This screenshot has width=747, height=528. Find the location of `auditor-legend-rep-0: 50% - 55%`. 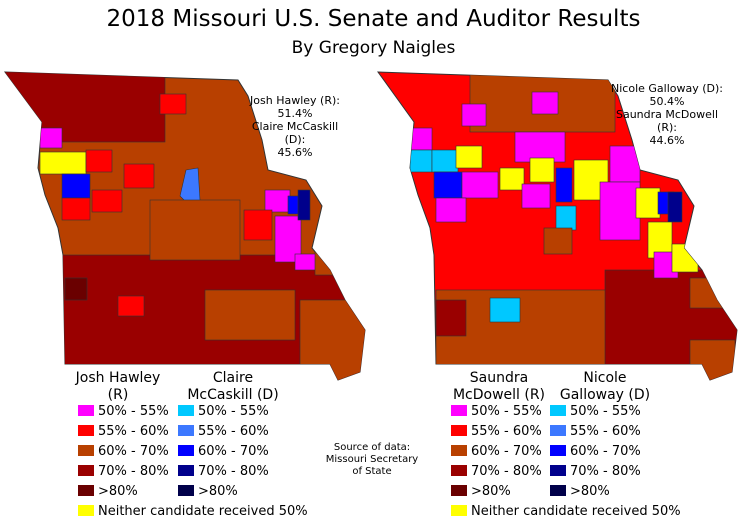

auditor-legend-rep-0: 50% - 55% is located at coordinates (496, 412).